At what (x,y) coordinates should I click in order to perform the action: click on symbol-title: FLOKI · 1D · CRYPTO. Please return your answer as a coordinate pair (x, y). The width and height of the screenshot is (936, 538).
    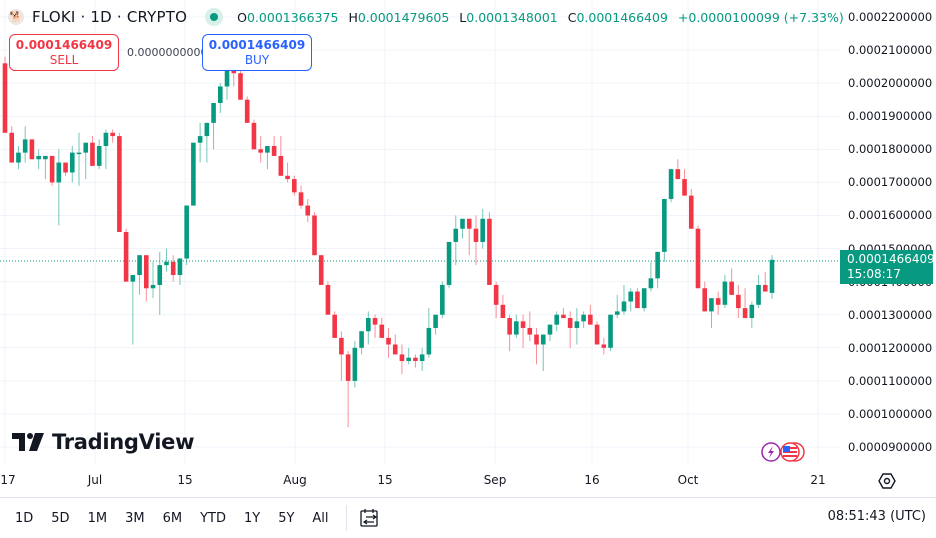
    Looking at the image, I should click on (110, 17).